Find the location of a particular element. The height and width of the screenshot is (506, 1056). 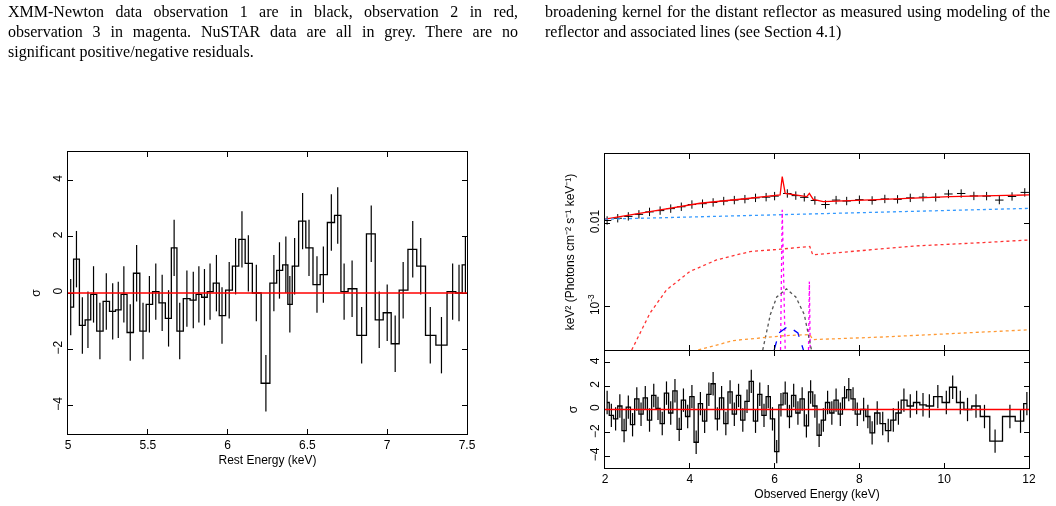

x-tick-label: 5 is located at coordinates (68, 445).